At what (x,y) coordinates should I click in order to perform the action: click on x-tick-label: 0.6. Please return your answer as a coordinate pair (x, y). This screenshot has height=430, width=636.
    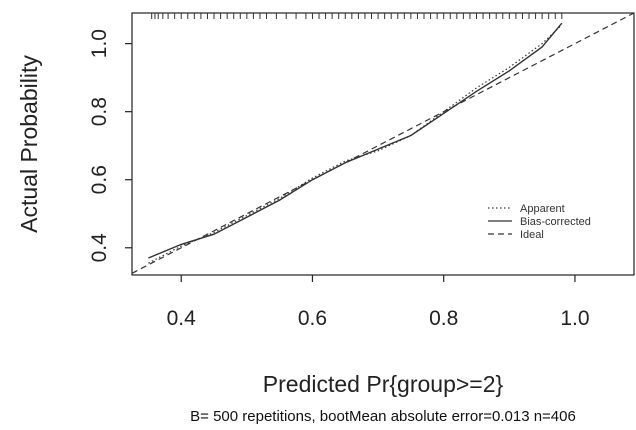
    Looking at the image, I should click on (312, 318).